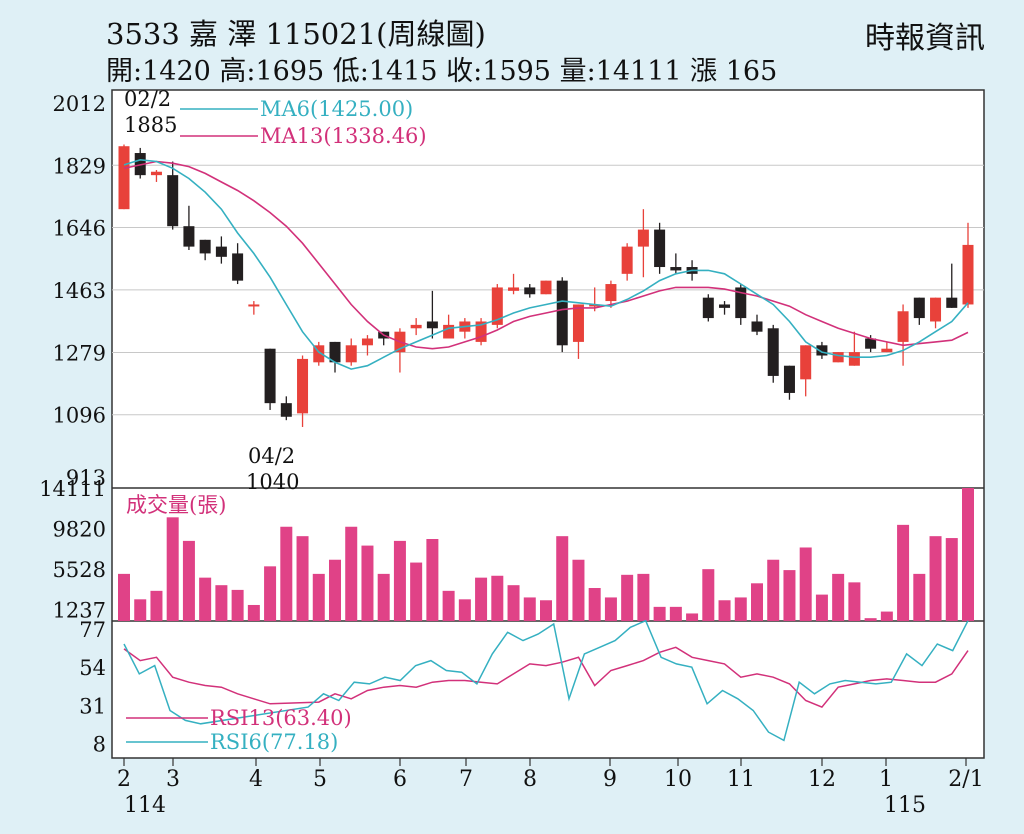 This screenshot has height=834, width=1024. What do you see at coordinates (176, 505) in the screenshot?
I see `volume-title: 成交量(張)` at bounding box center [176, 505].